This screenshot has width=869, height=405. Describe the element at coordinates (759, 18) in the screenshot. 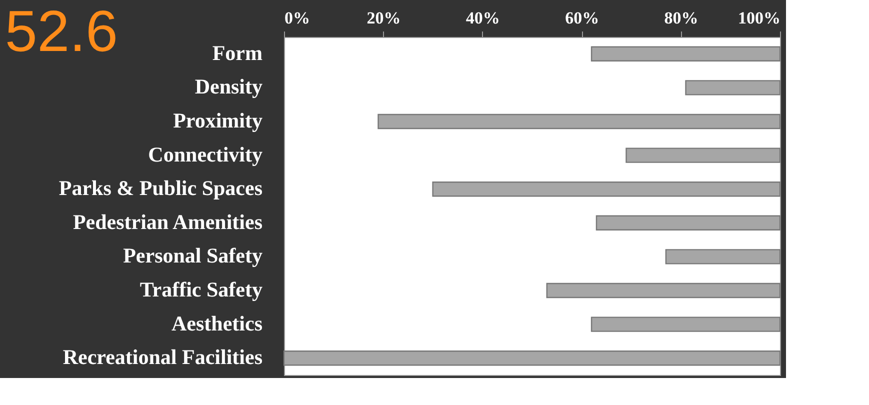

I see `x-tick-label: 100%` at that location.